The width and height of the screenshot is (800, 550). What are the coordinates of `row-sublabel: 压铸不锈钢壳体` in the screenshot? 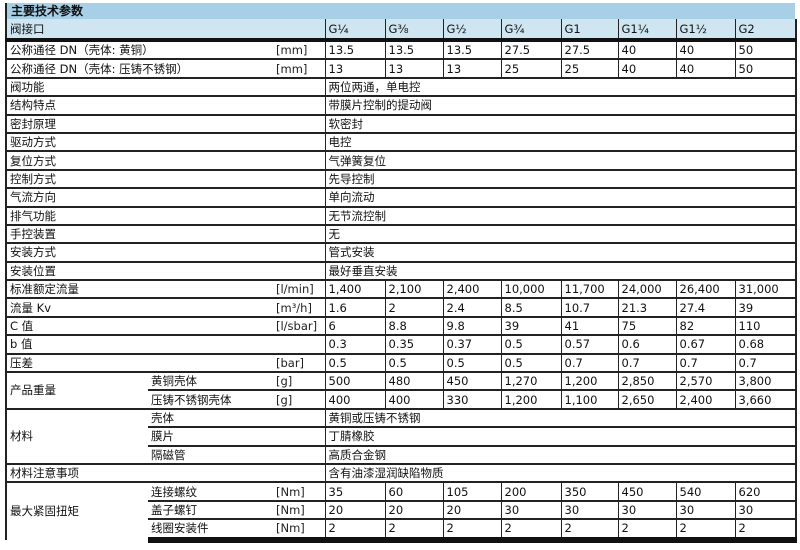 It's located at (210, 399).